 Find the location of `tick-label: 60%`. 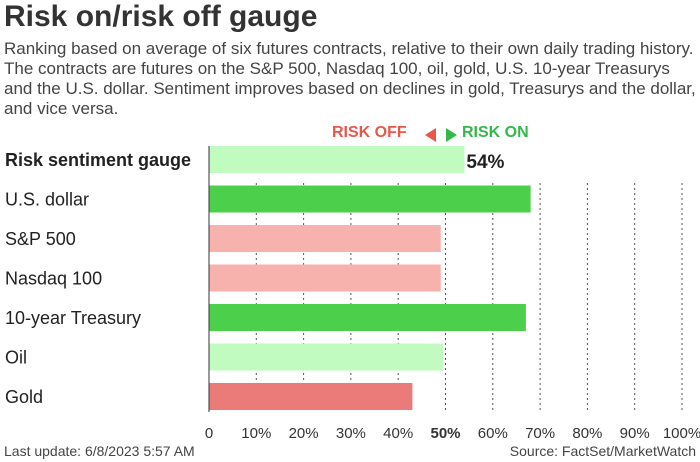

tick-label: 60% is located at coordinates (493, 433).